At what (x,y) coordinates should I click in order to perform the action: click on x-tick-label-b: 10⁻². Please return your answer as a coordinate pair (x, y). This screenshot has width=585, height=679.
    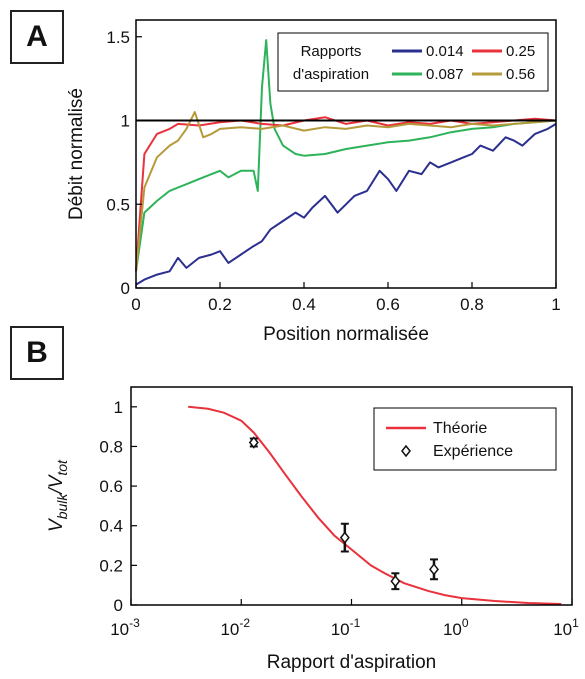
    Looking at the image, I should click on (235, 627).